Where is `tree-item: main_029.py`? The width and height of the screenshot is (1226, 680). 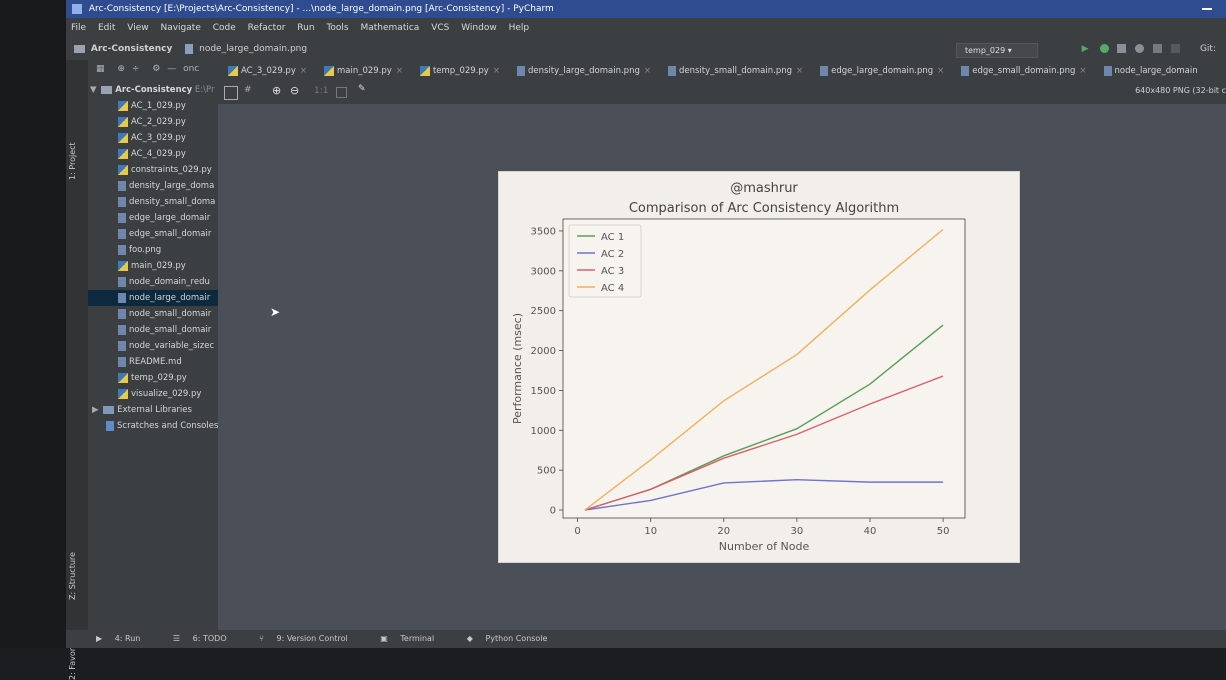
tree-item: main_029.py is located at coordinates (153, 266).